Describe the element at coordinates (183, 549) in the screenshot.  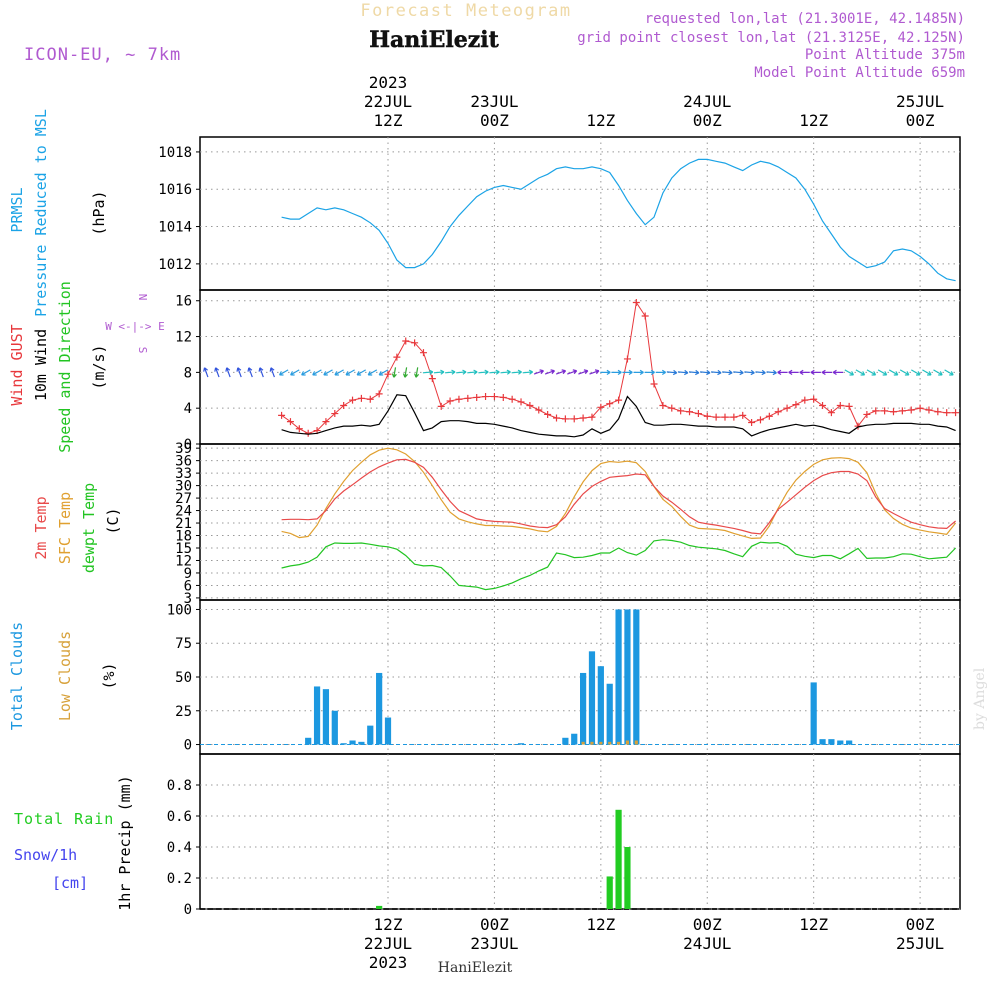
I see `y-tick-label: 15` at that location.